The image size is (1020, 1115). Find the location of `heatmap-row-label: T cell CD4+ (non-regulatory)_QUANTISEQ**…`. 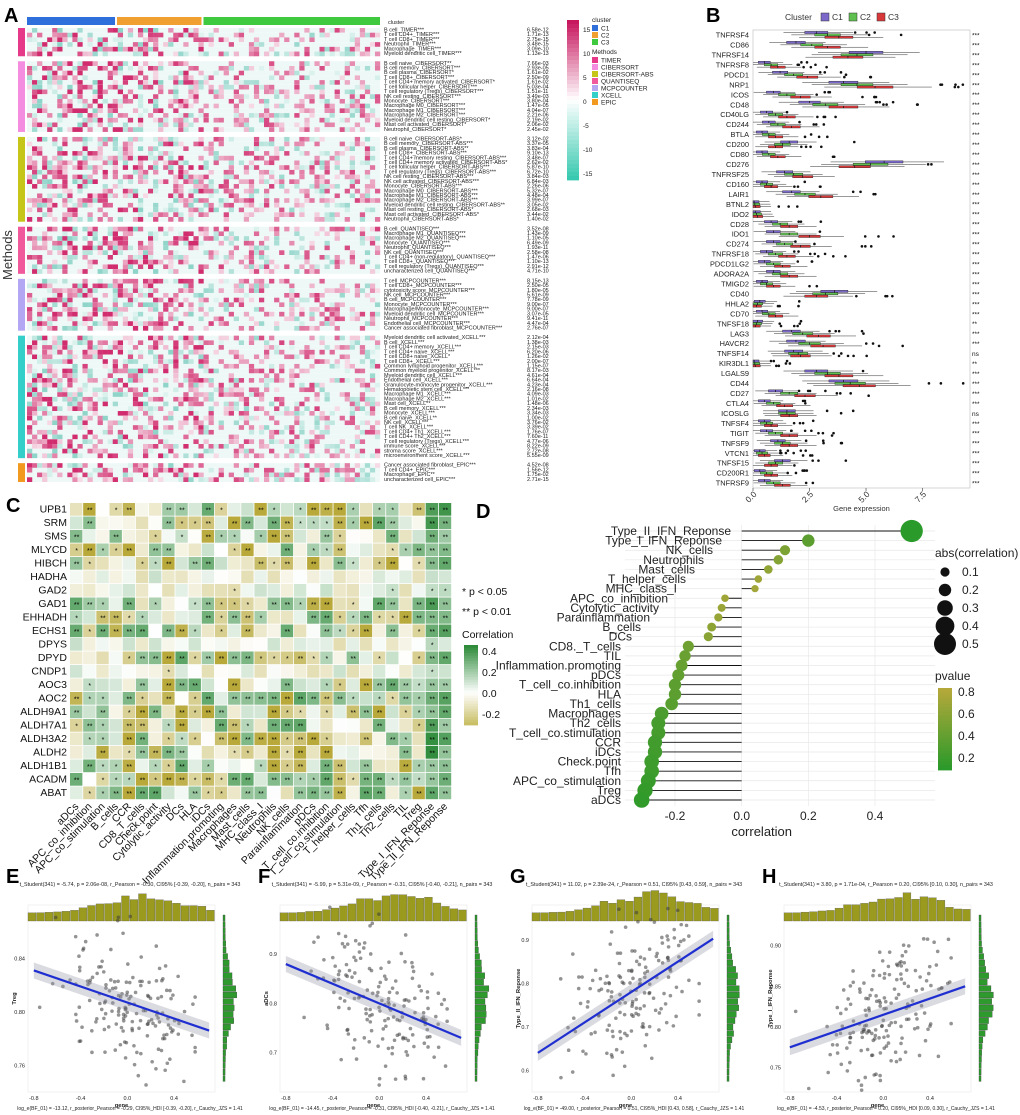

heatmap-row-label: T cell CD4+ (non-regulatory)_QUANTISEQ**… is located at coordinates (440, 258).